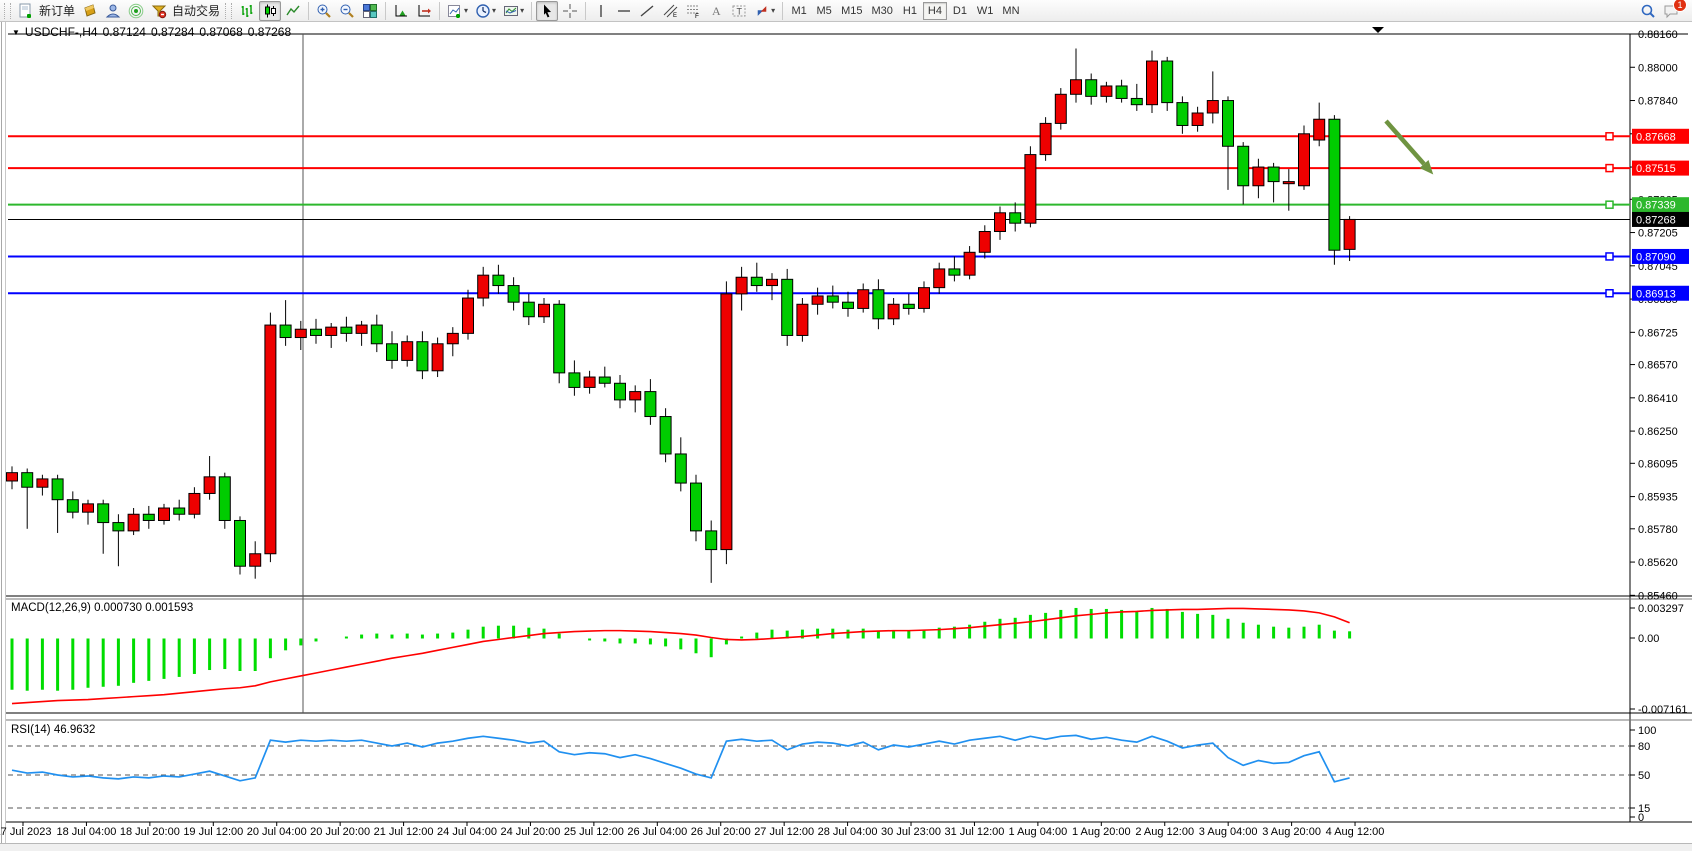  Describe the element at coordinates (721, 832) in the screenshot. I see `date-axis-label: 26 Jul 20:00` at that location.